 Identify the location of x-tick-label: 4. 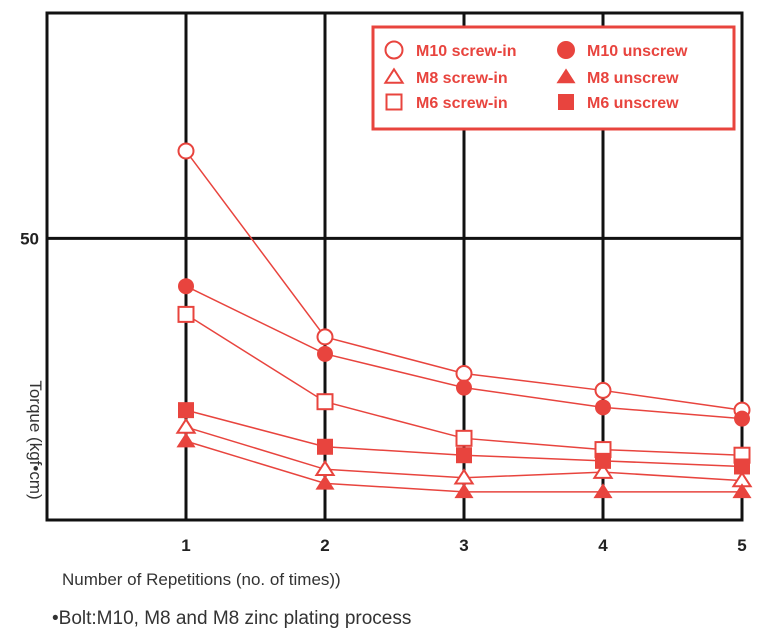
(603, 545).